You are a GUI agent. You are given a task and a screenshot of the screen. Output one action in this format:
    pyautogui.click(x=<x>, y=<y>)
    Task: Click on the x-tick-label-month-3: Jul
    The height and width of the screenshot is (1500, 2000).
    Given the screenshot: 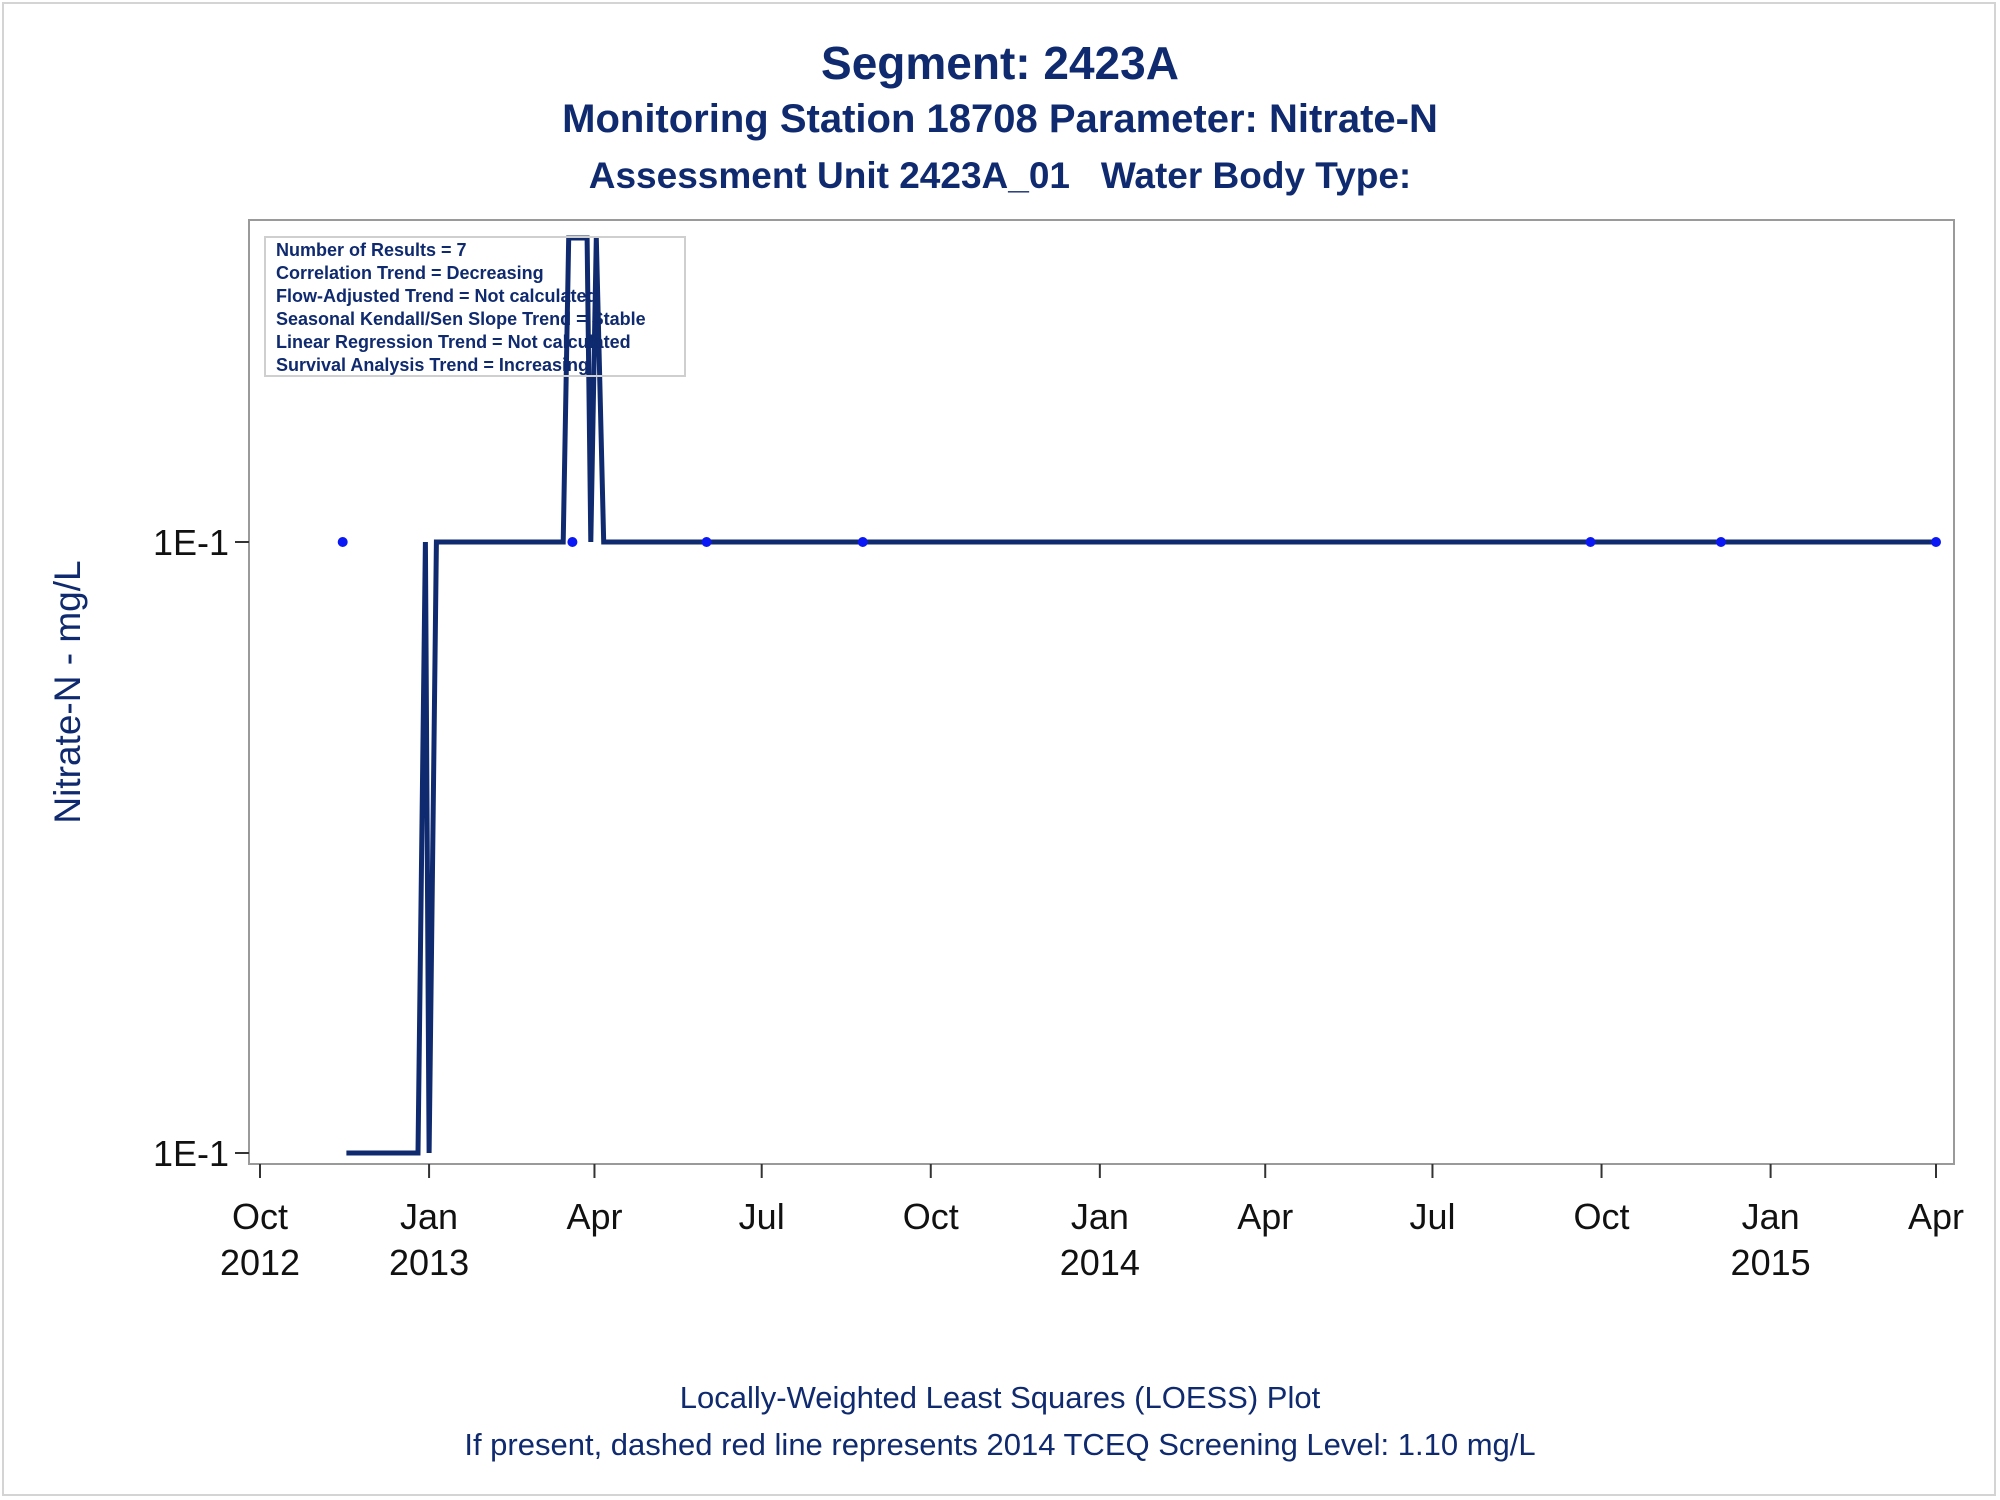 What is the action you would take?
    pyautogui.click(x=762, y=1216)
    